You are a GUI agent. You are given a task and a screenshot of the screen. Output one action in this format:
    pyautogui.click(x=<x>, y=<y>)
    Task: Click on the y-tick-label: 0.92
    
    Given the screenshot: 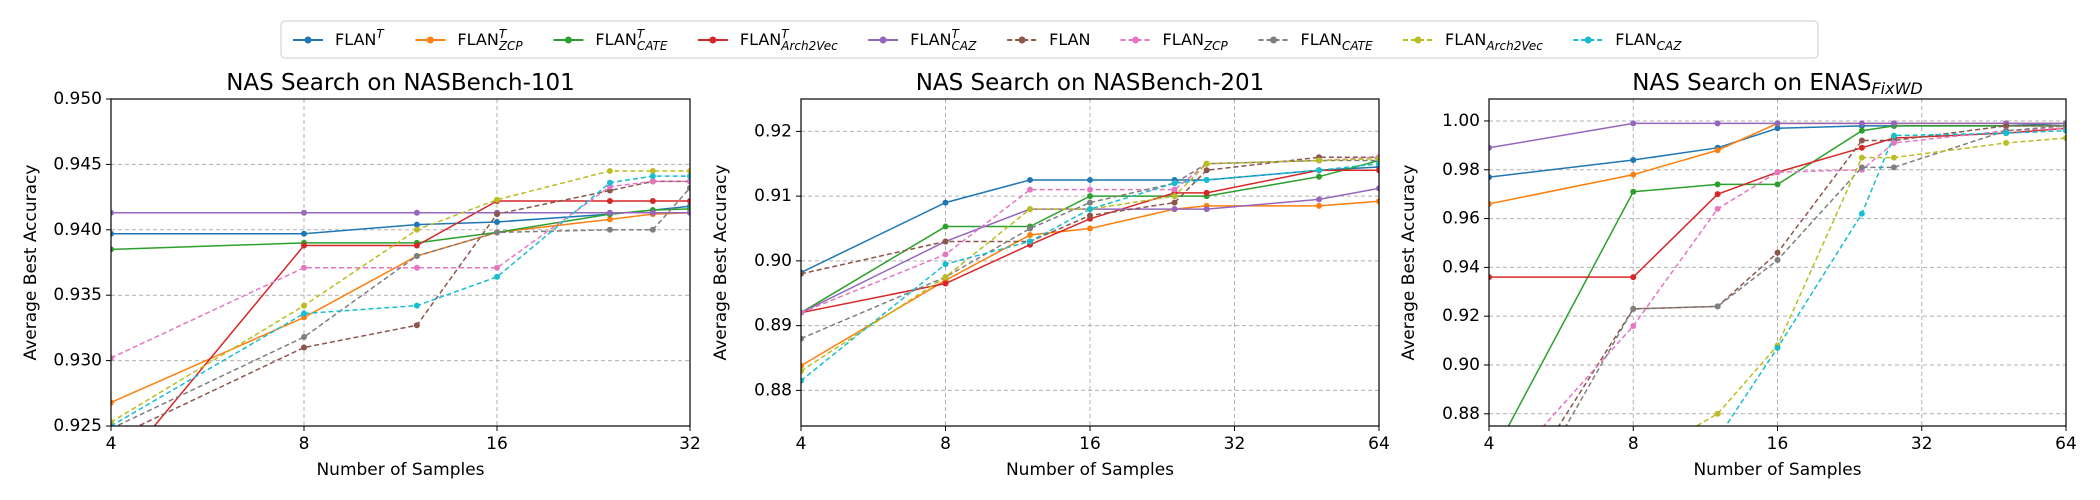 What is the action you would take?
    pyautogui.click(x=773, y=131)
    